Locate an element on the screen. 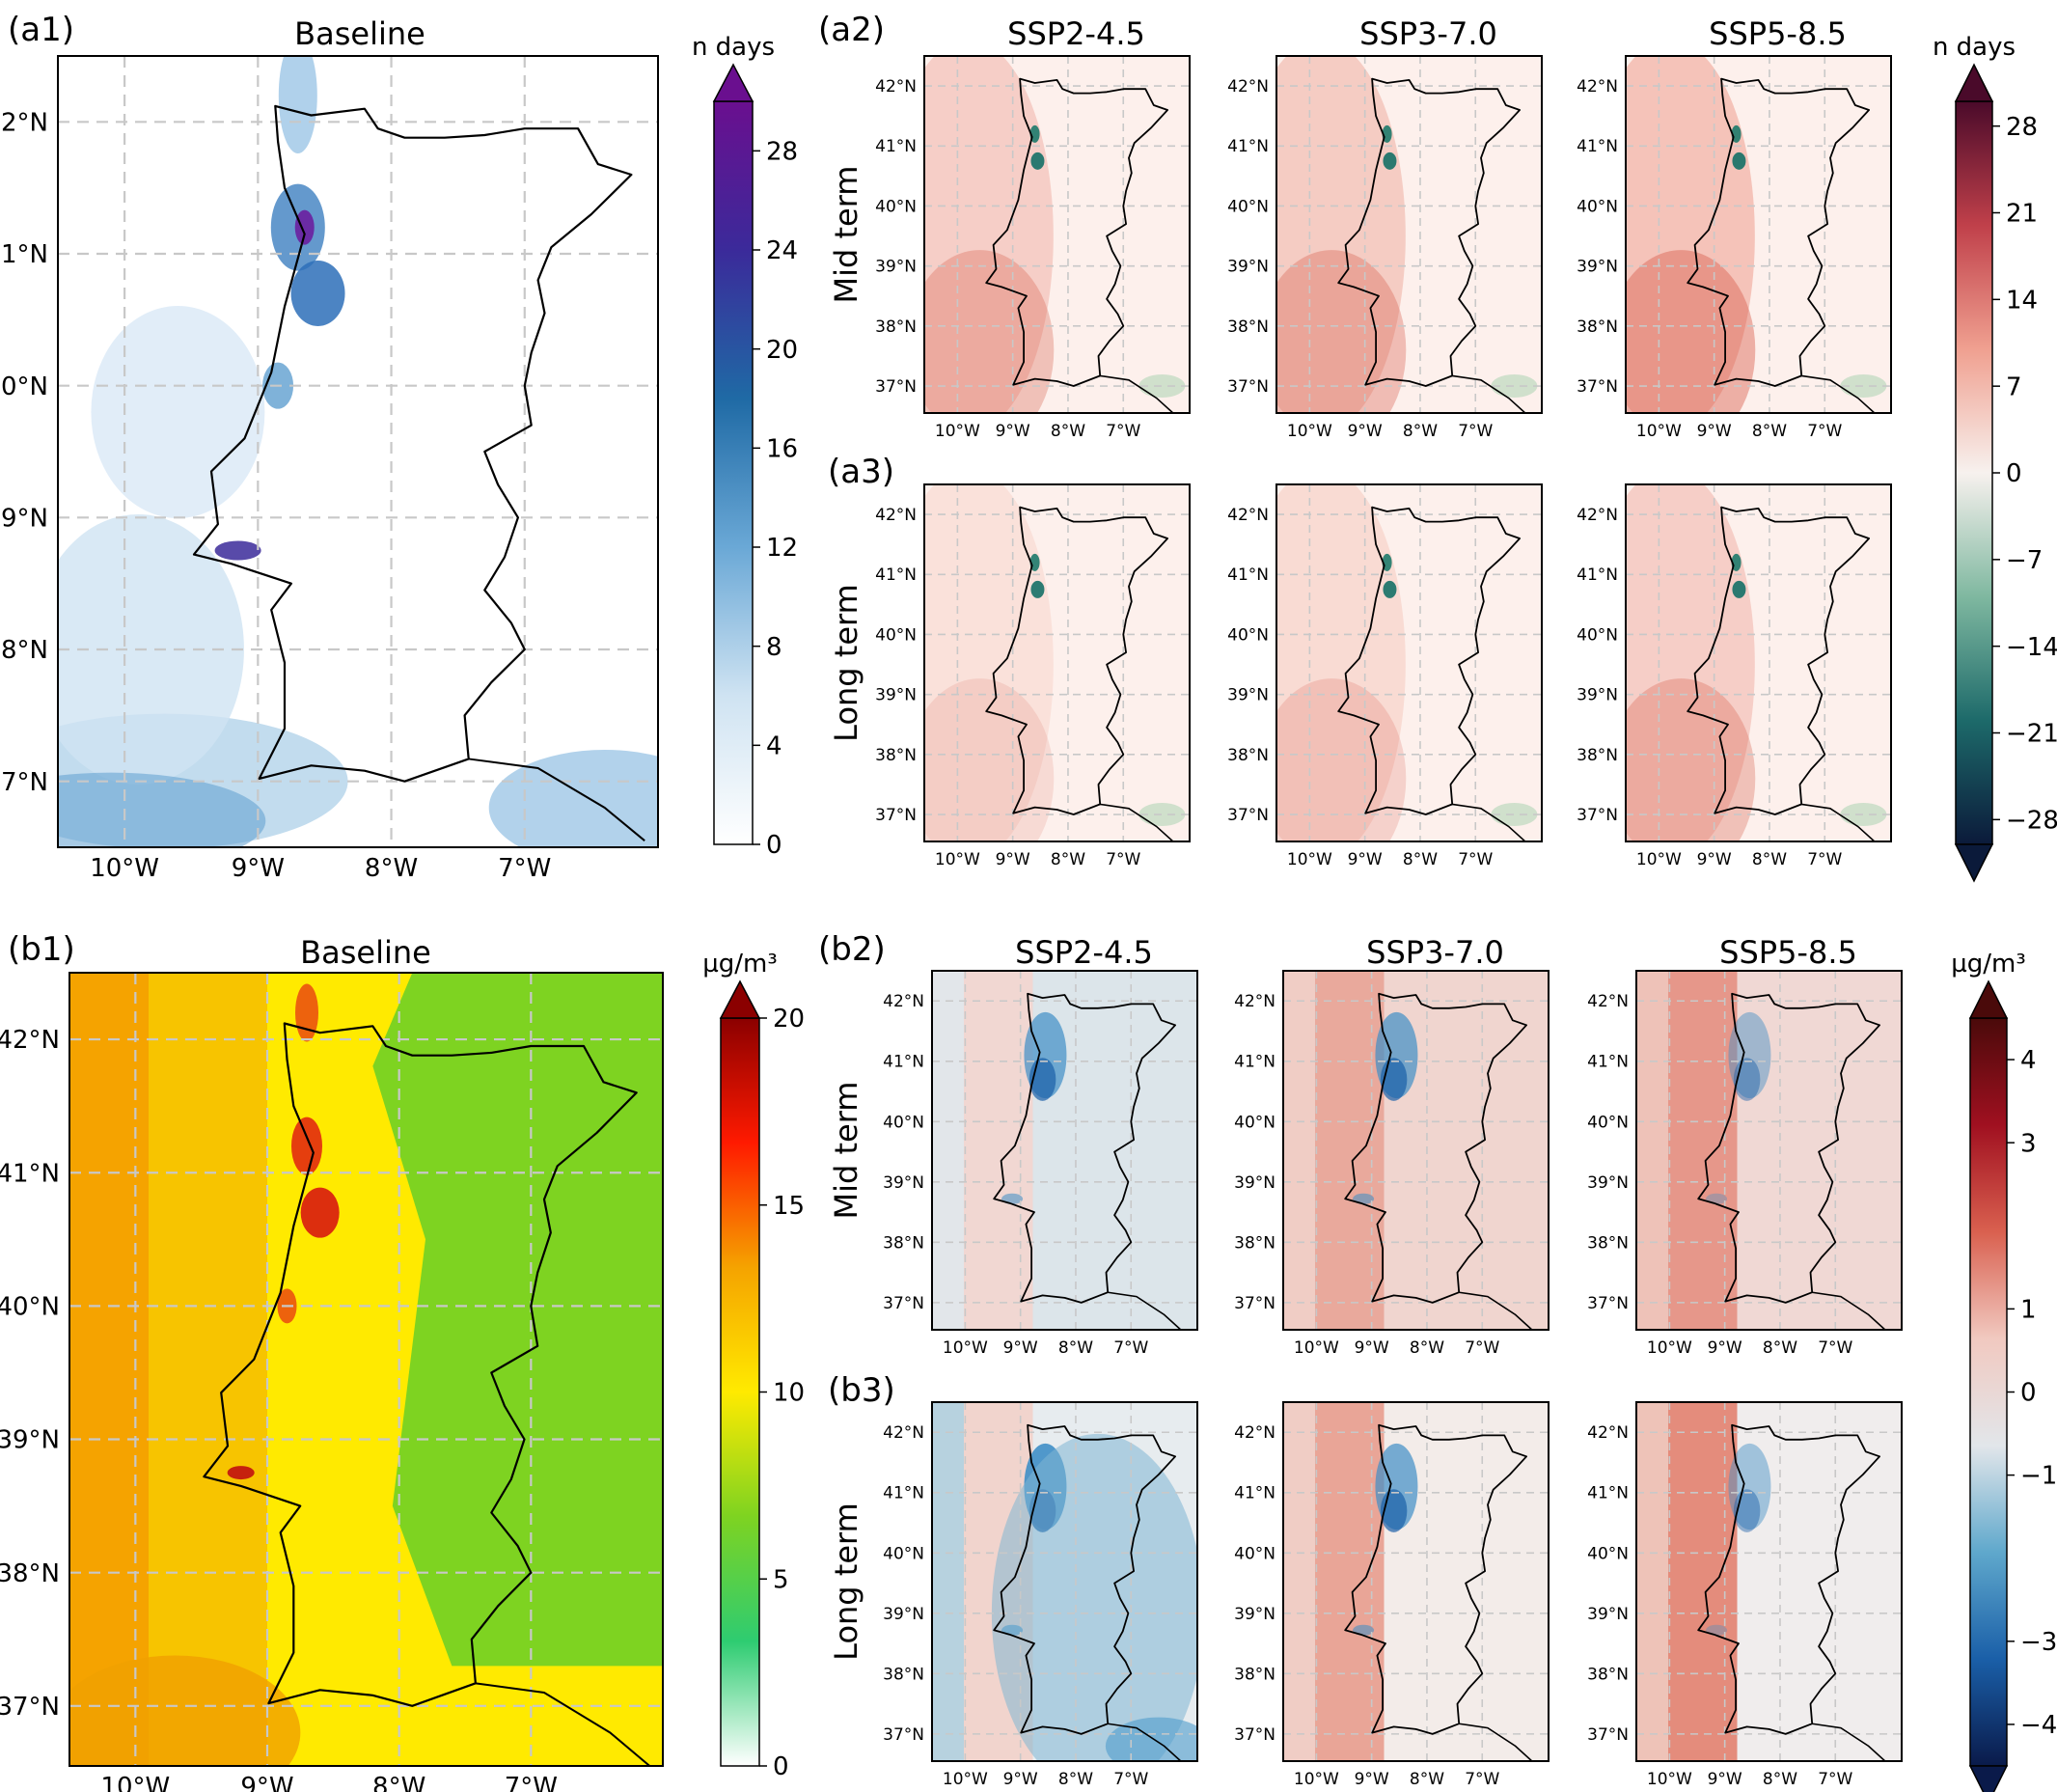  map-b1-field is located at coordinates (366, 1369).